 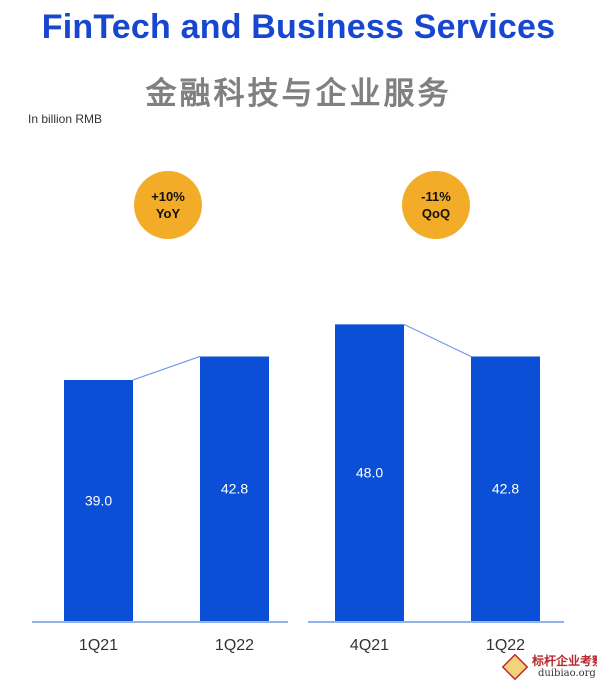 I want to click on data-label-1-1: 42.8, so click(x=505, y=489).